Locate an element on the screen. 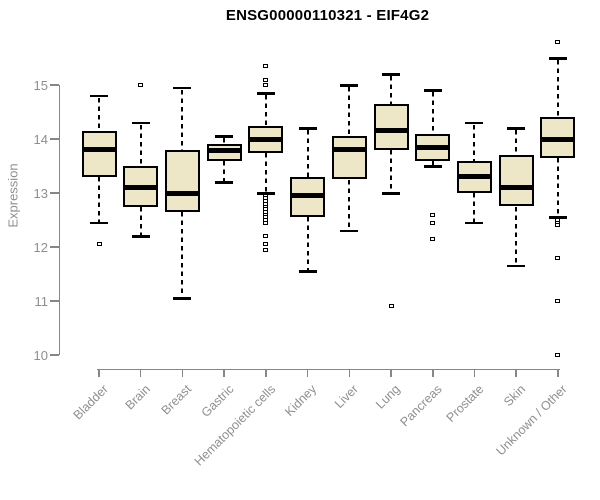 This screenshot has width=600, height=500. y-tick-label: 13 is located at coordinates (40, 193).